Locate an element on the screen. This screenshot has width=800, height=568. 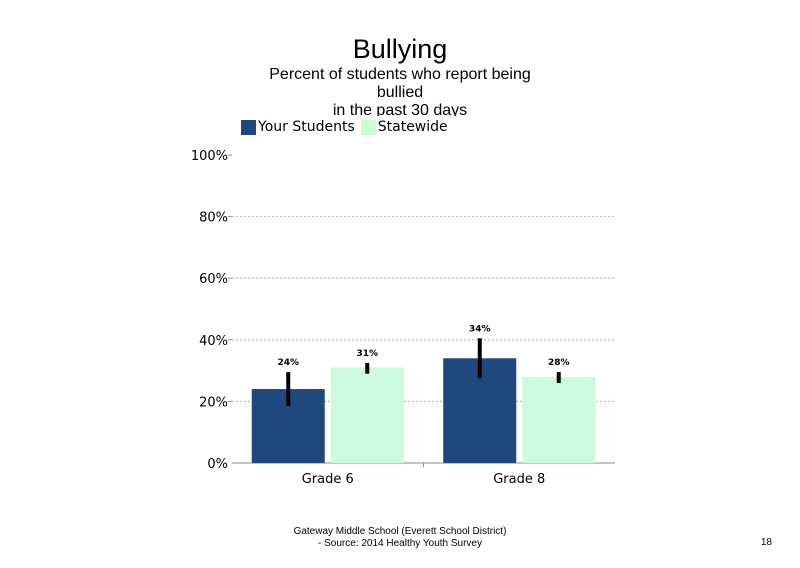
subtitle-line-2: bullied is located at coordinates (400, 92).